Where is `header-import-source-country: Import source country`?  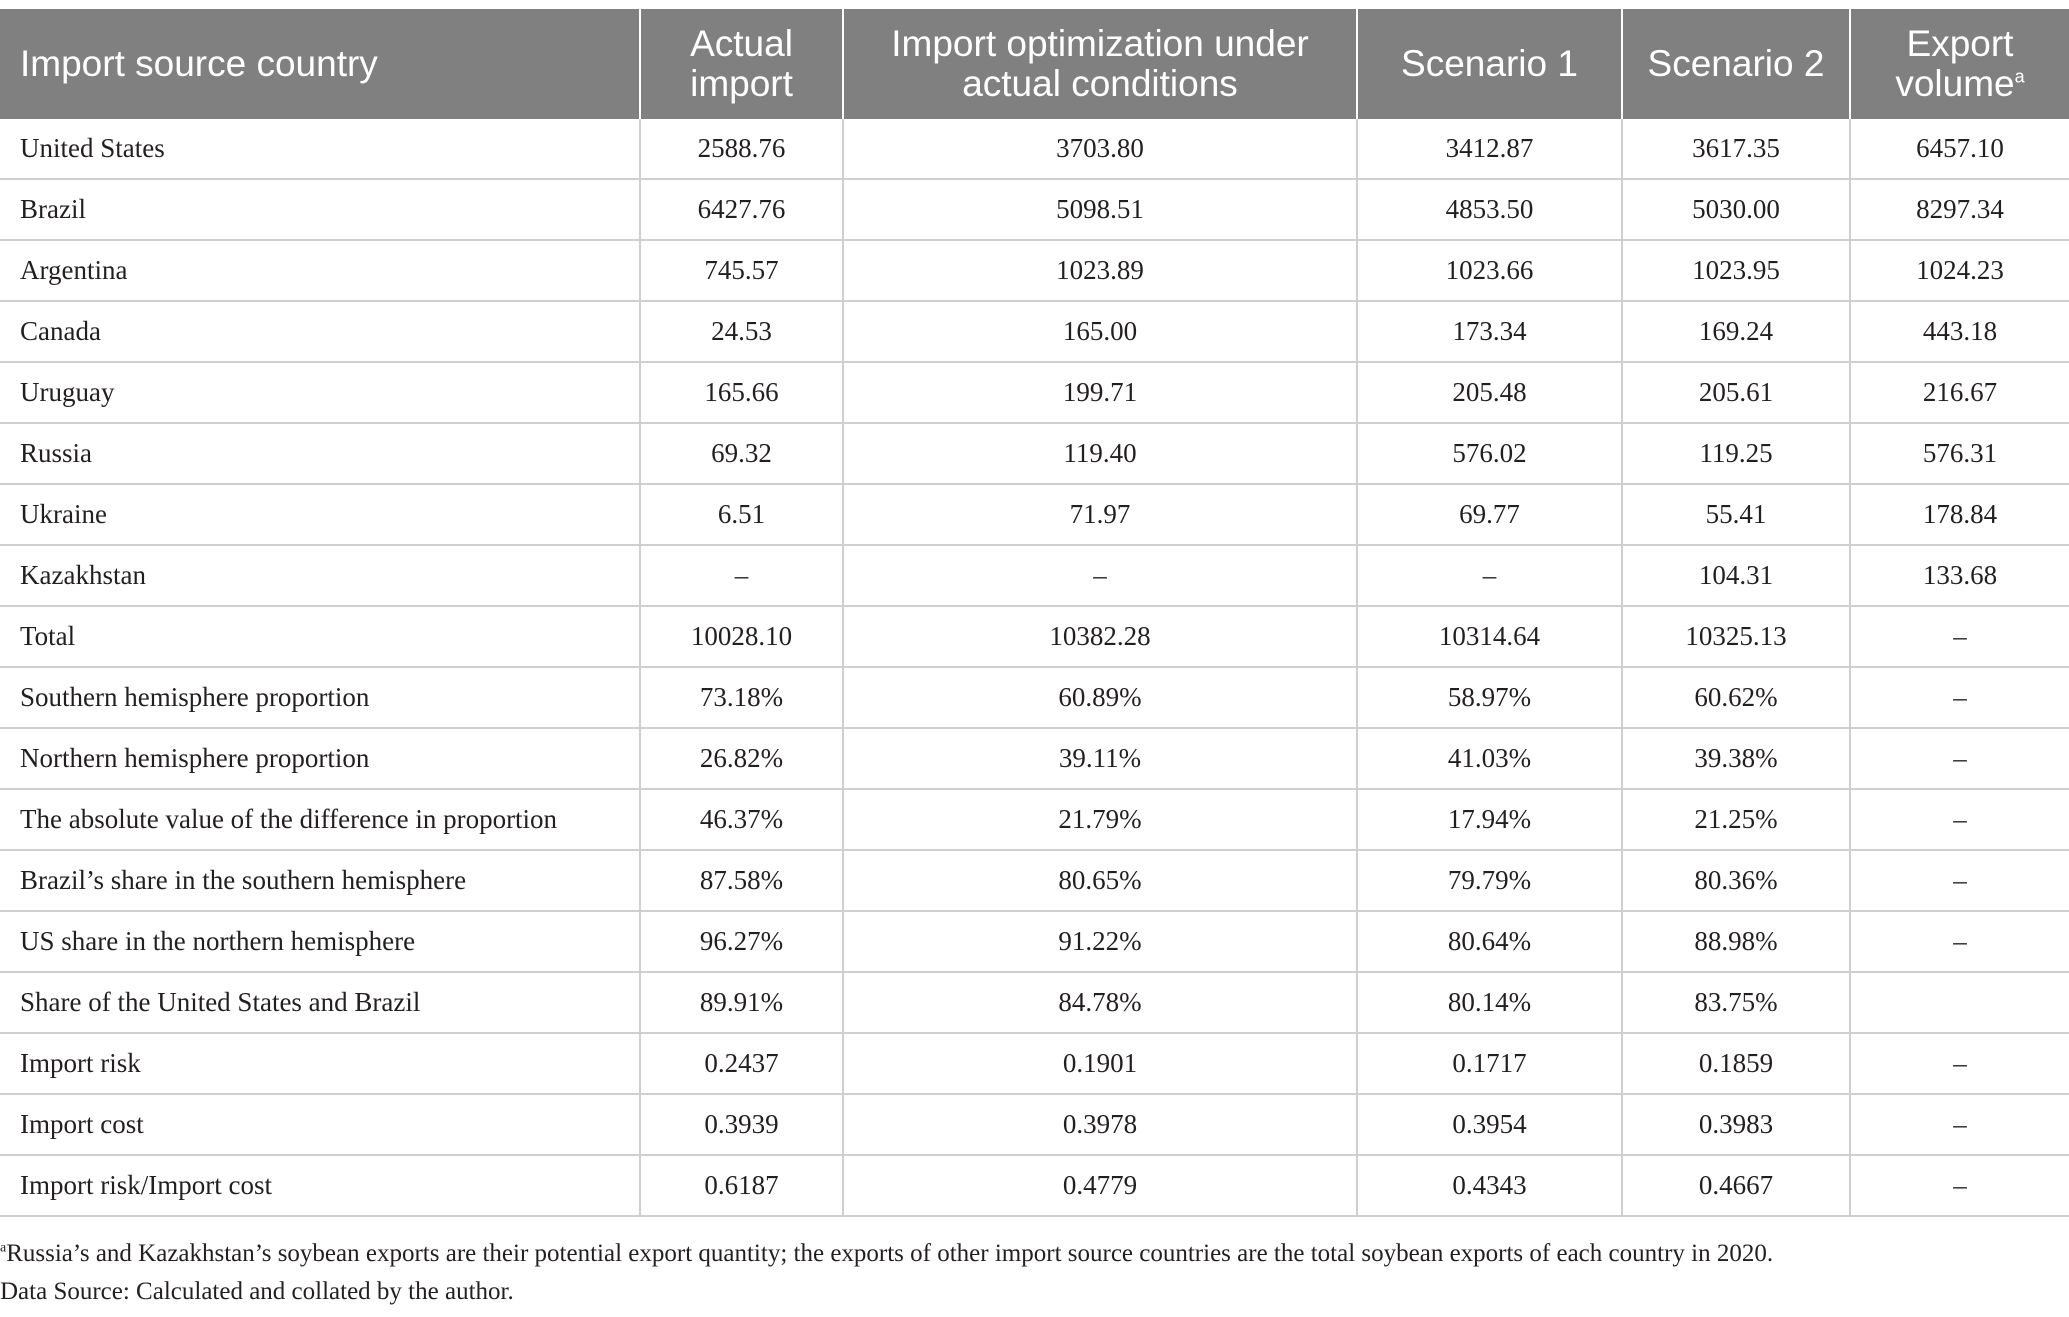 header-import-source-country: Import source country is located at coordinates (320, 64).